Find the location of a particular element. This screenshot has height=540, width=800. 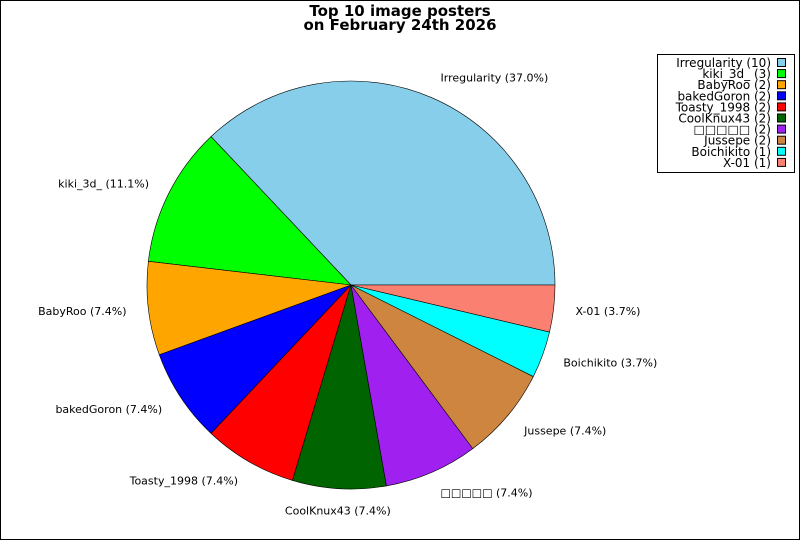

legend-box is located at coordinates (726, 113).